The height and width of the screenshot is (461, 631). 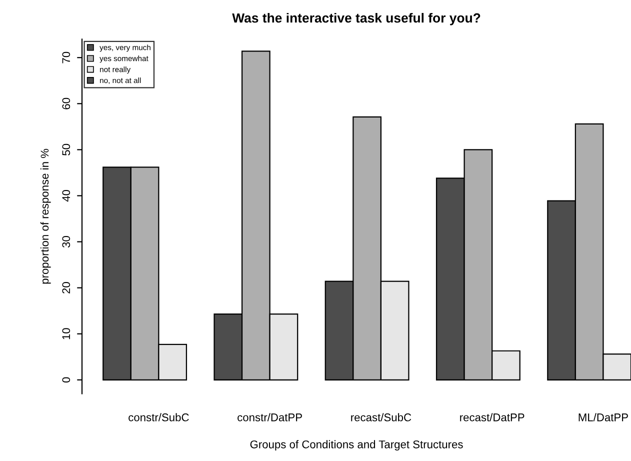 I want to click on y-axis-title: proportion of response in %, so click(x=45, y=216).